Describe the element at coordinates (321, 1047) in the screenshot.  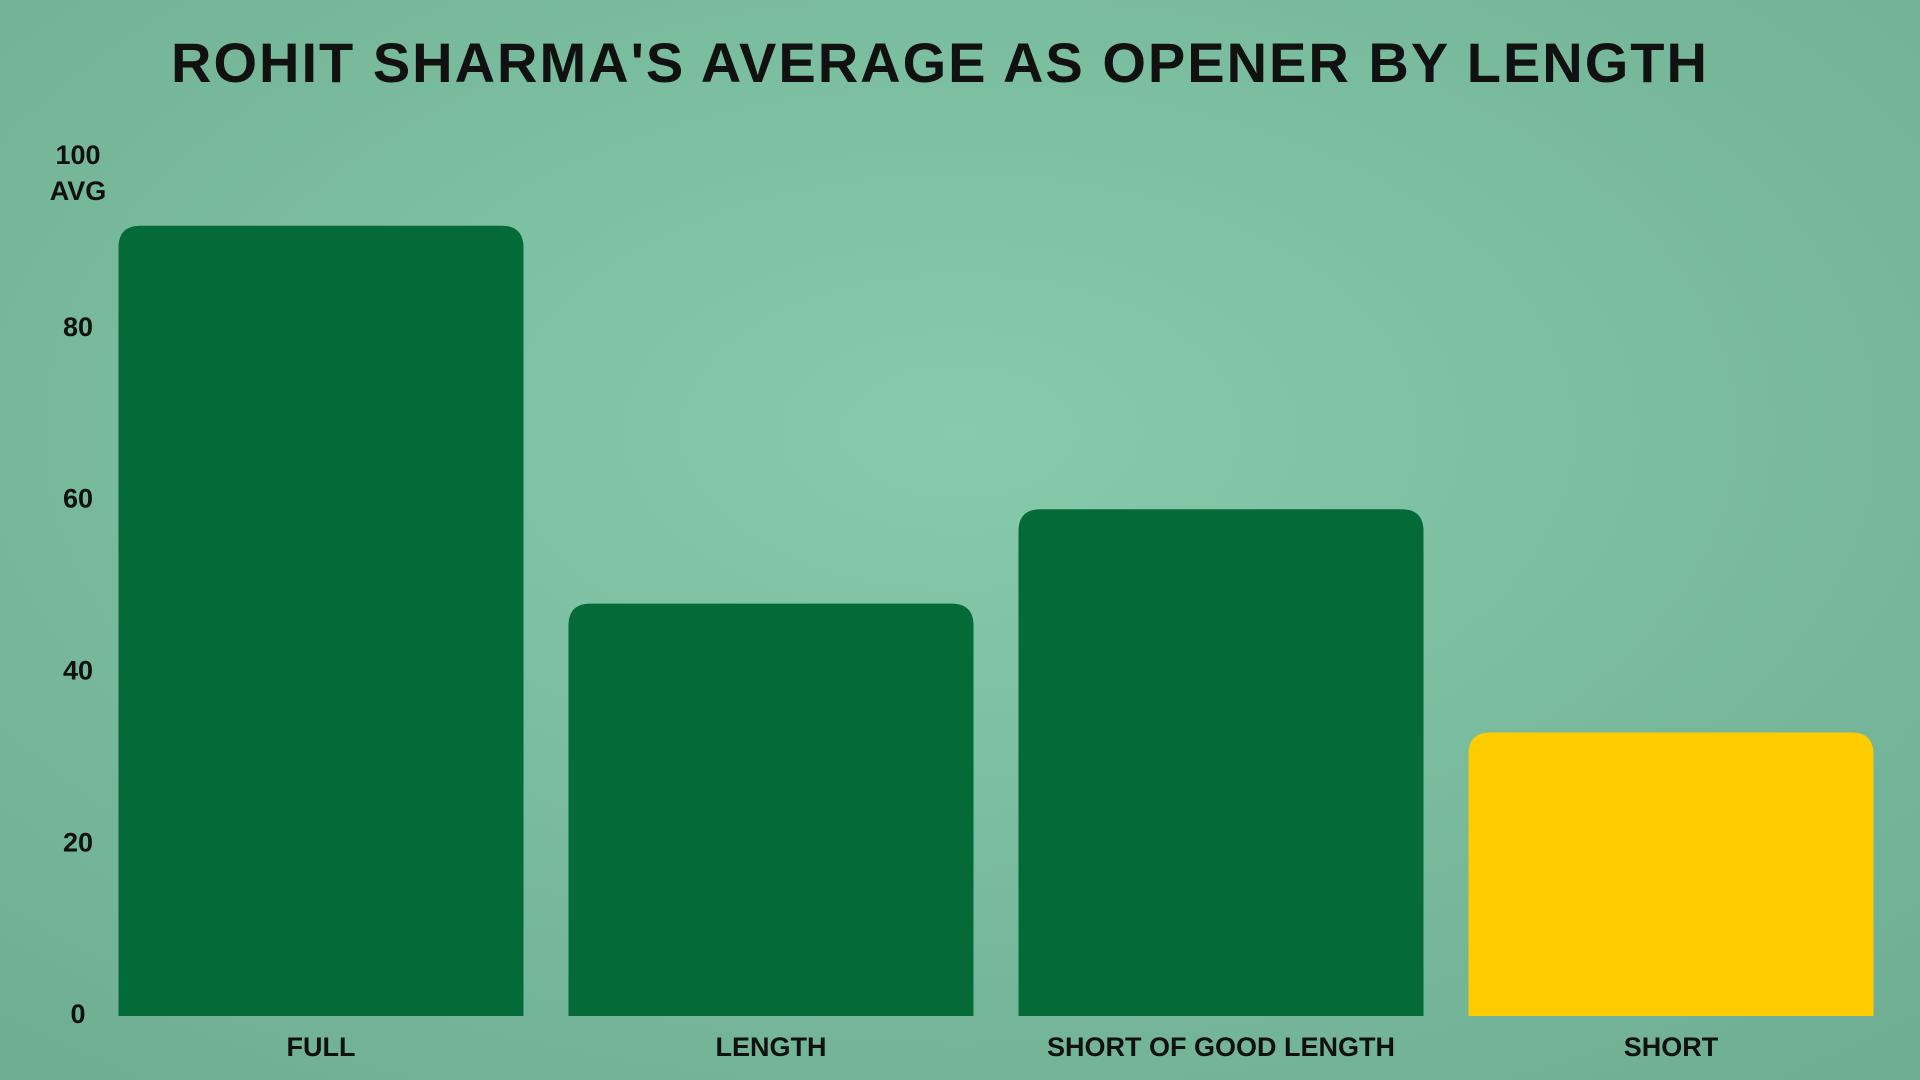
I see `x-tick-label: FULL` at that location.